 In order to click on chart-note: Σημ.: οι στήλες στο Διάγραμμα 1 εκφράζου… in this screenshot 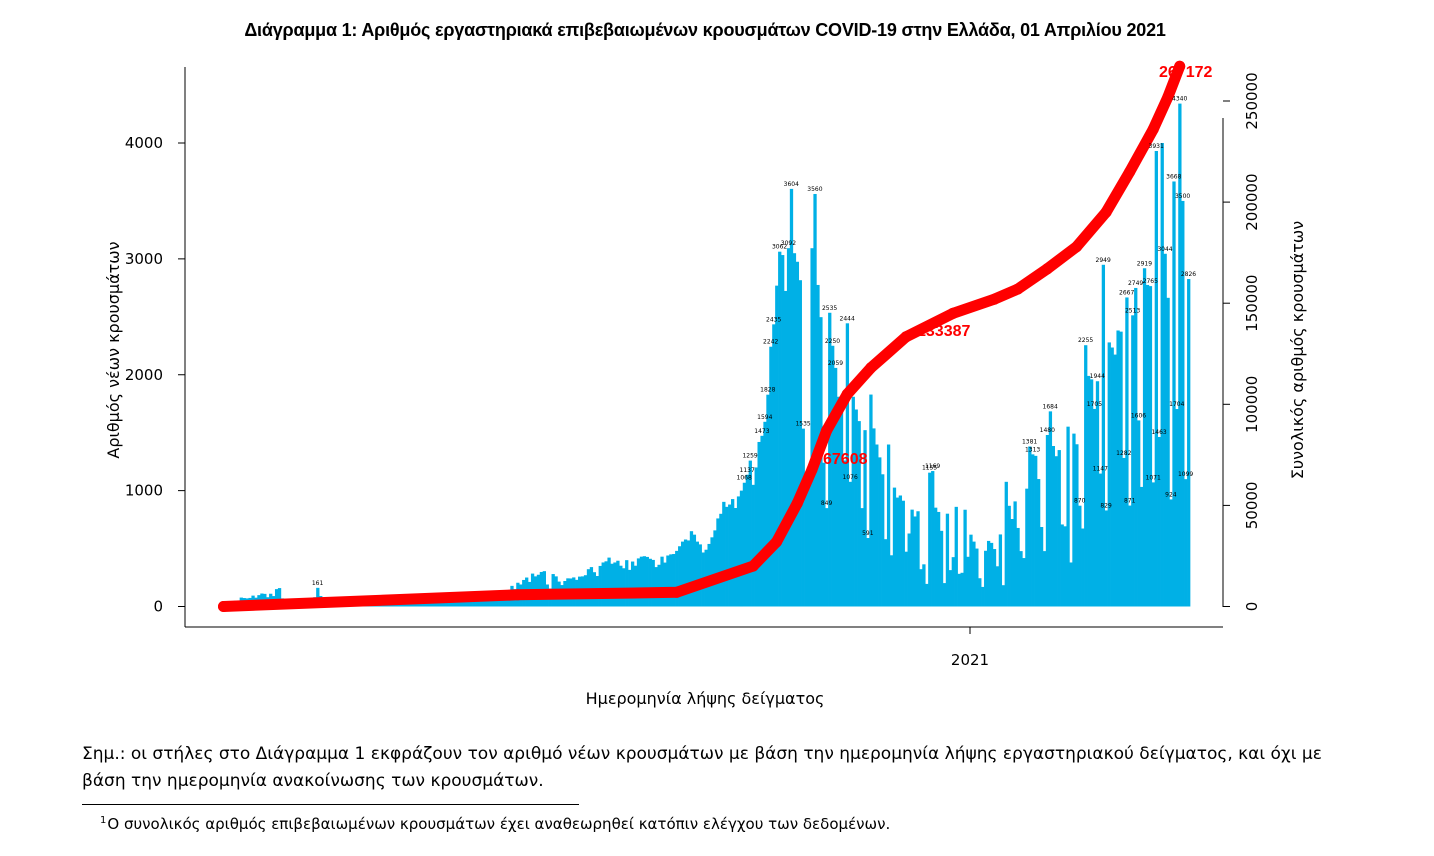, I will do `click(702, 767)`.